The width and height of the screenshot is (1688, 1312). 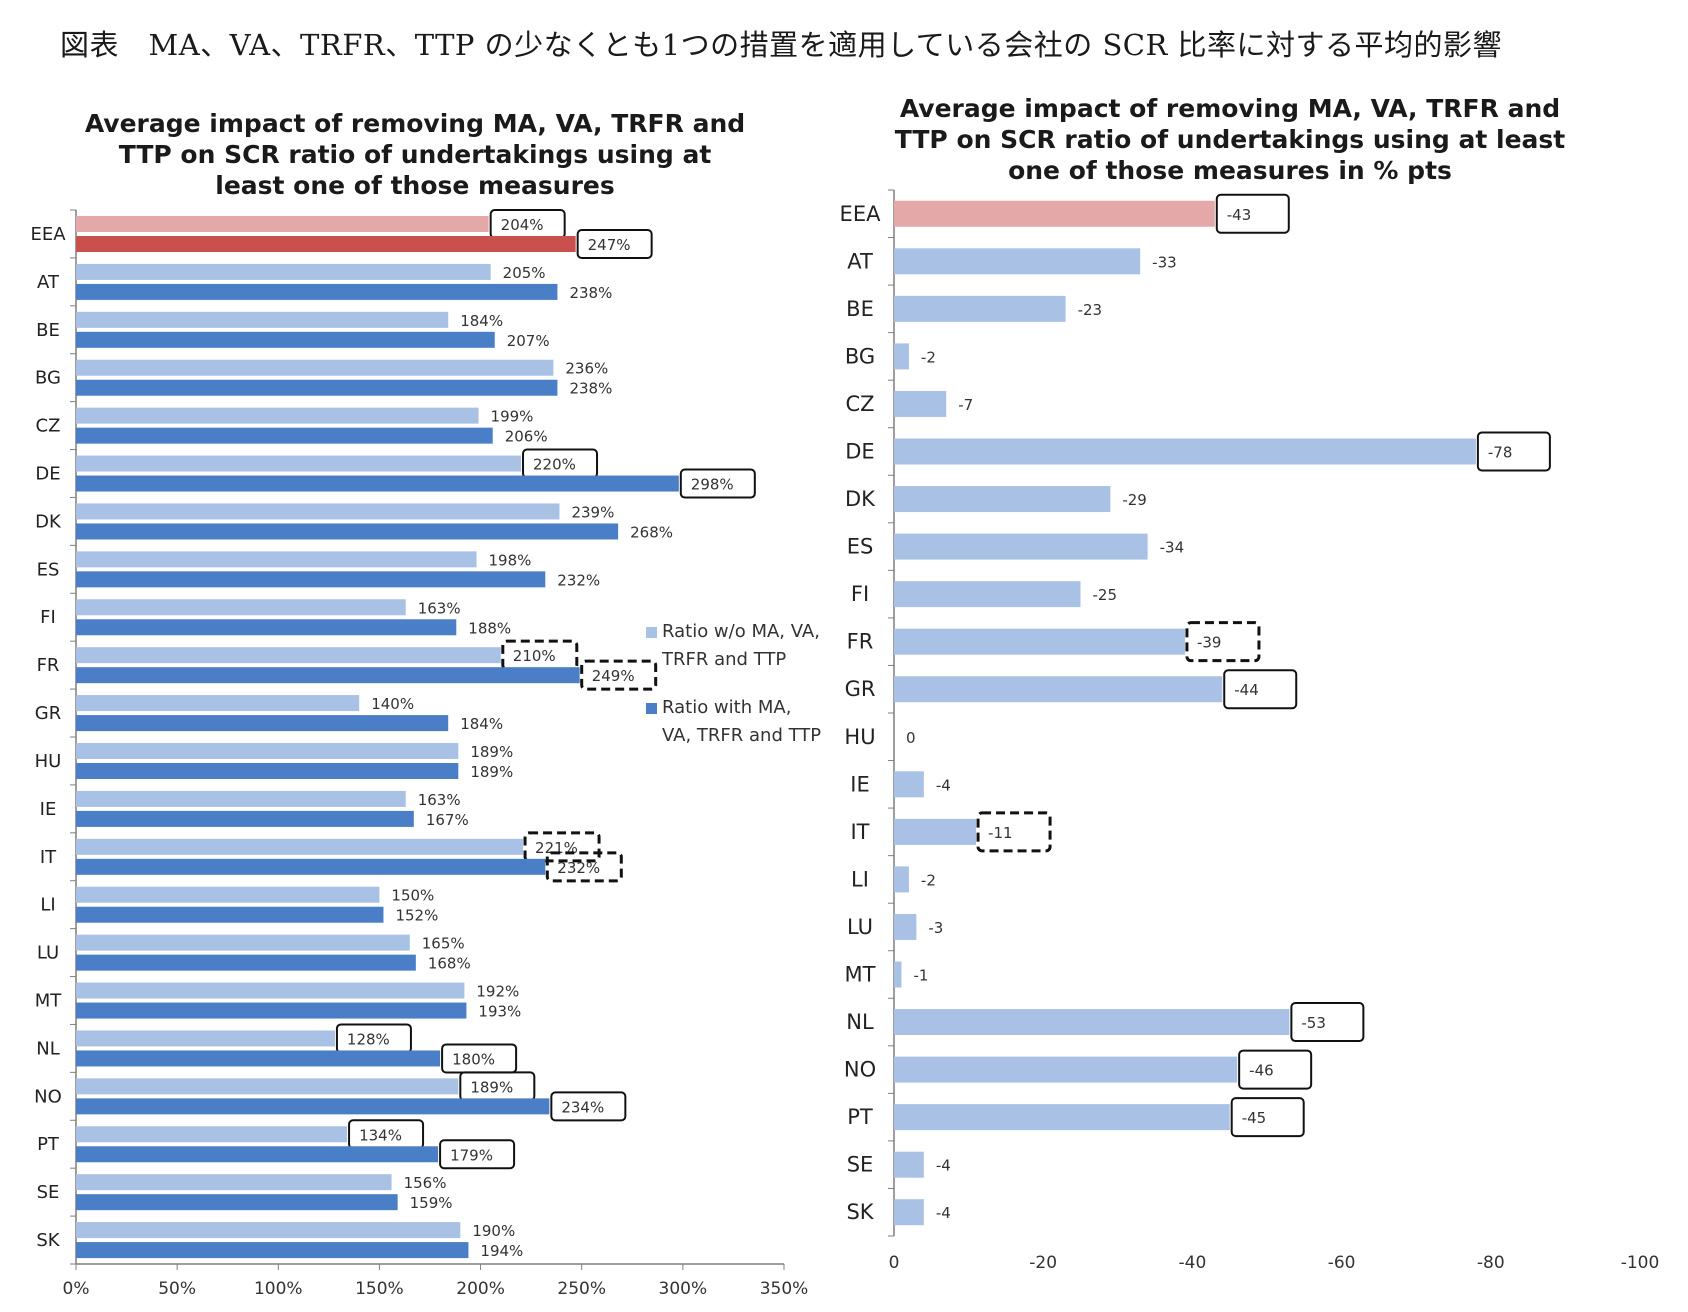 I want to click on legend-item-with: Ratio with MA, VA, TRFR and TTP, so click(x=736, y=722).